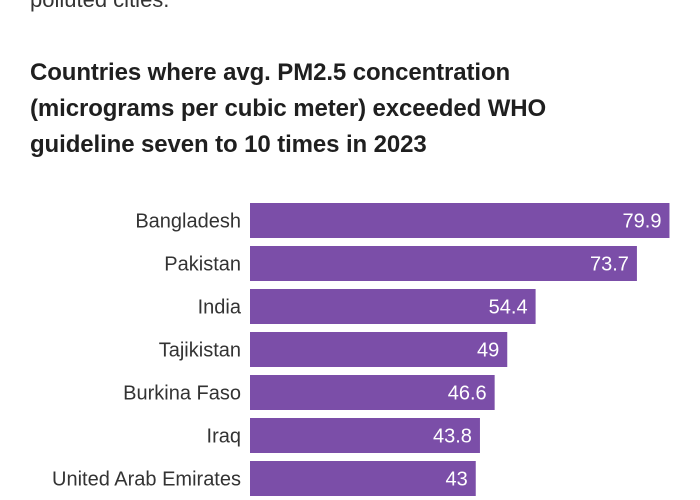  I want to click on category-label-pakistan: Pakistan, so click(202, 265).